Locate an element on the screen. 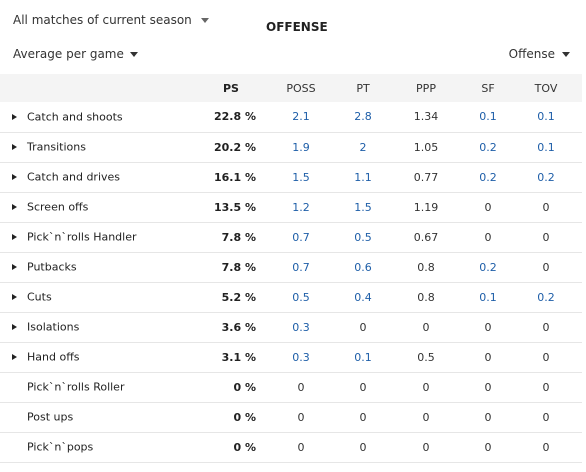 The image size is (586, 472). ppp-cell: 0.77 is located at coordinates (426, 177).